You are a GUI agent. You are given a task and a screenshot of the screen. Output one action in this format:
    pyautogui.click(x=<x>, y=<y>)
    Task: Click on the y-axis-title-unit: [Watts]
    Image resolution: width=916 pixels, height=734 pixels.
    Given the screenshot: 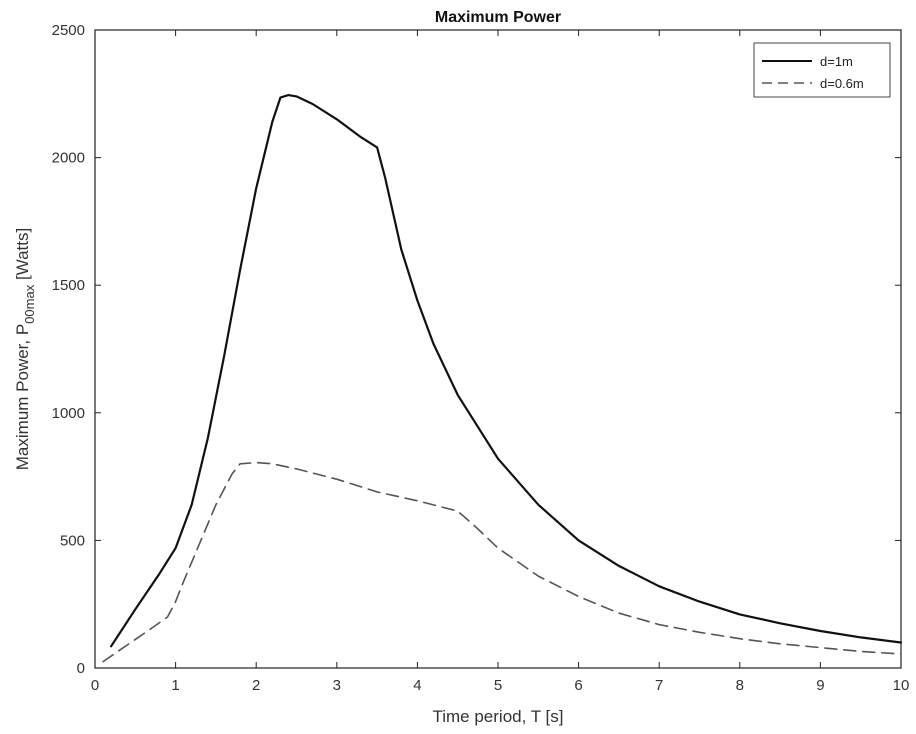 What is the action you would take?
    pyautogui.click(x=22, y=256)
    